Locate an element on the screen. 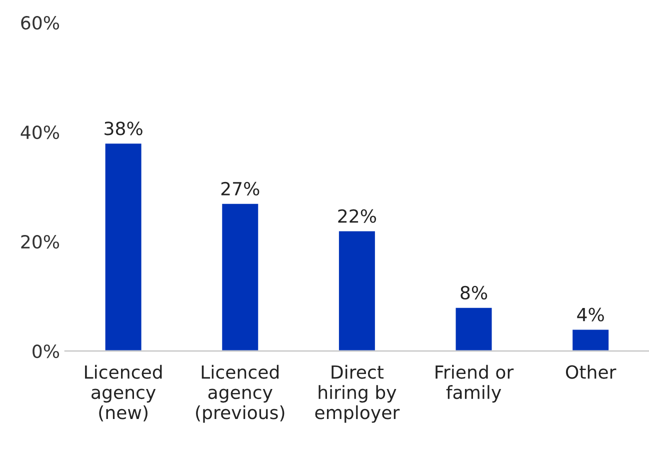  x-tick-label: Friend or family is located at coordinates (475, 383).